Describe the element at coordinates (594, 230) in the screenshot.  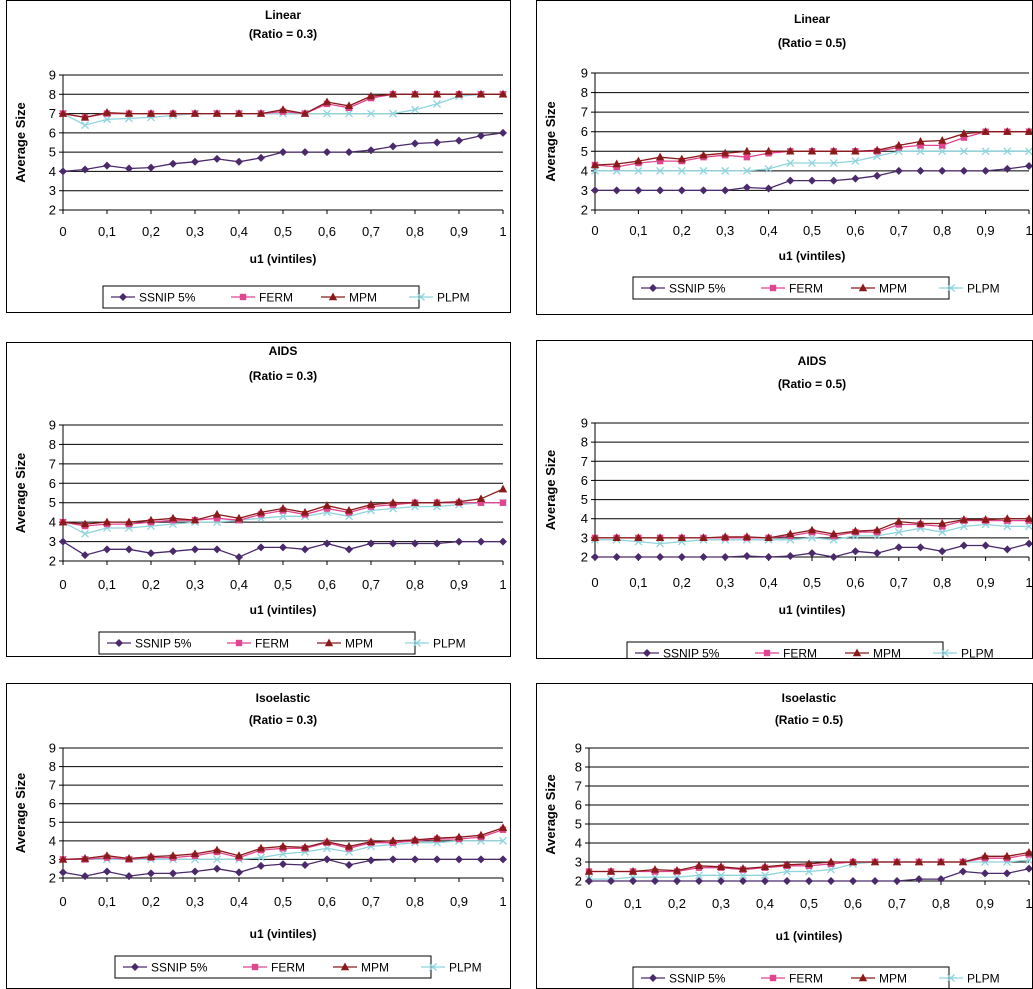
I see `x-tick-label: 0` at that location.